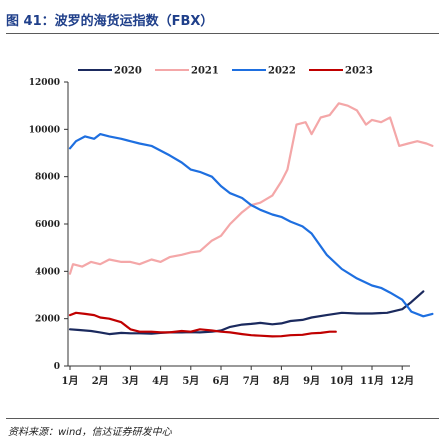 This screenshot has height=444, width=443. Describe the element at coordinates (251, 381) in the screenshot. I see `x-tick-label: 7月` at that location.